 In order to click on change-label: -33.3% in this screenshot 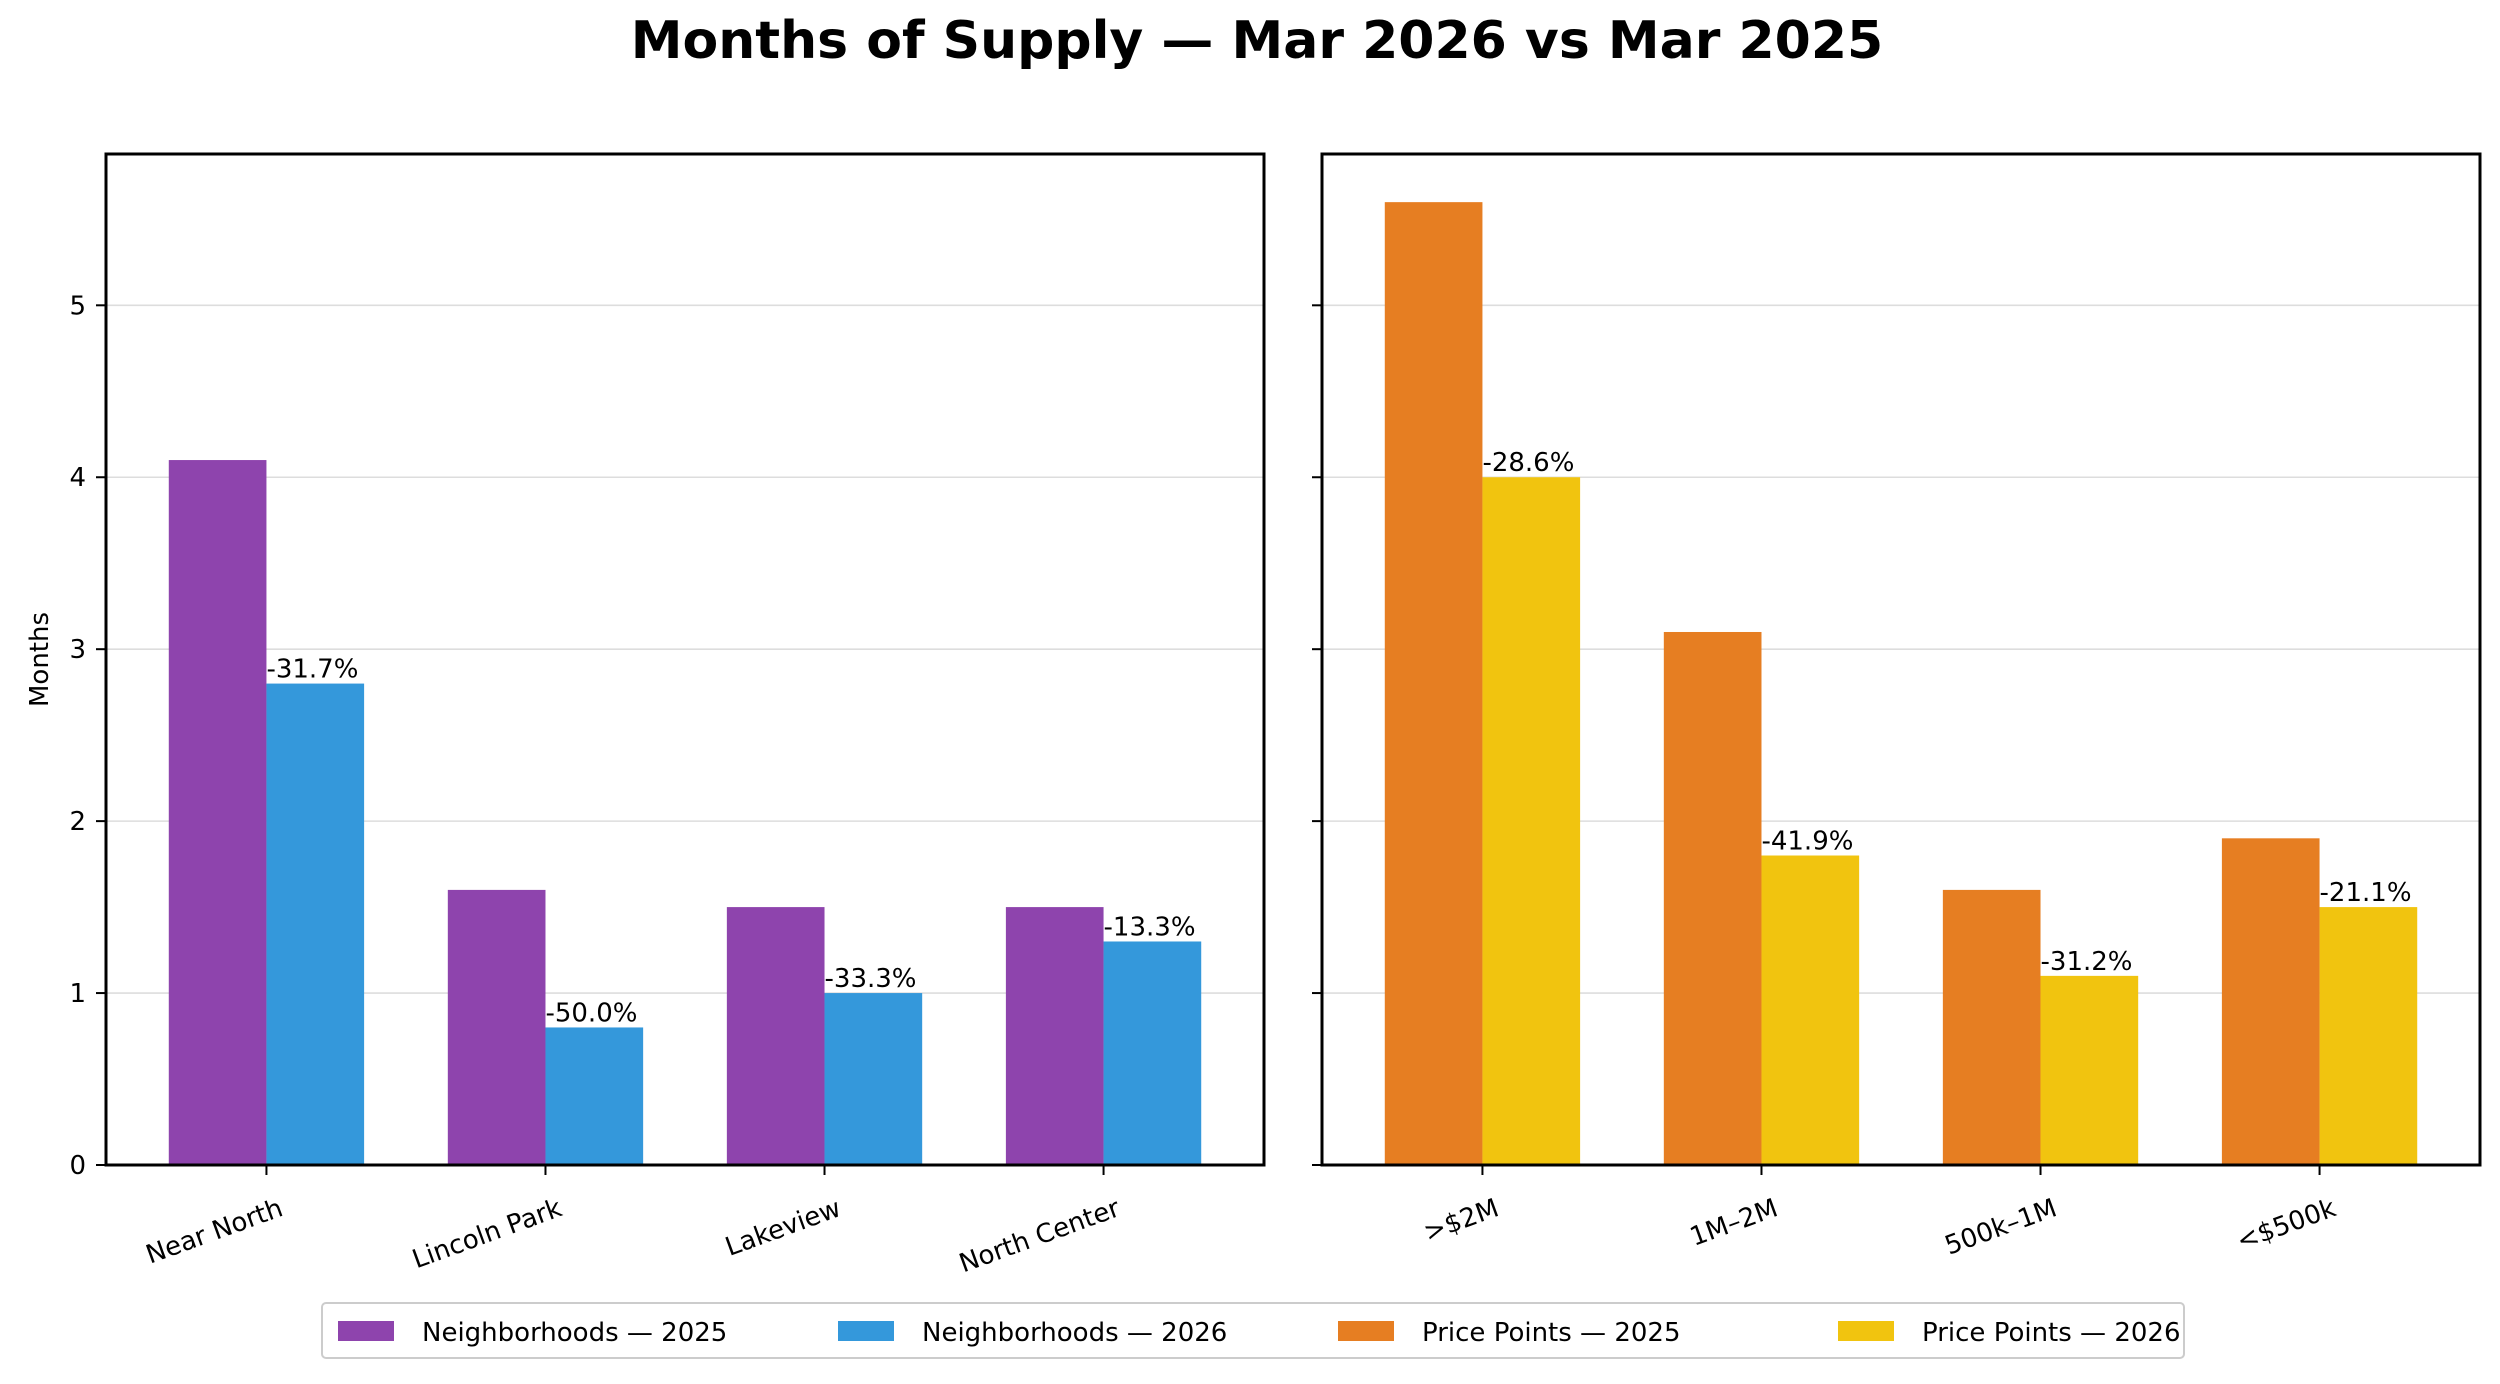, I will do `click(871, 979)`.